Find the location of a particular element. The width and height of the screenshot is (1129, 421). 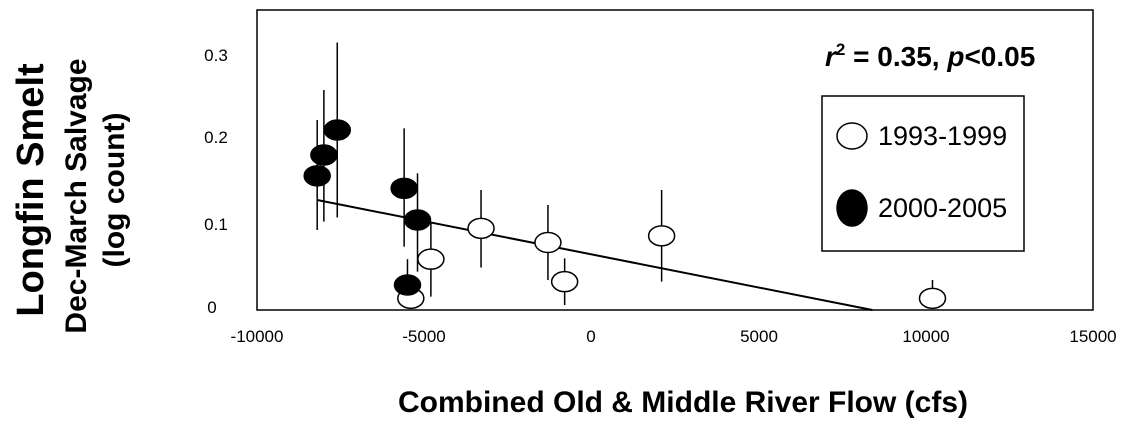

x-tick-label-5: 15000 is located at coordinates (1092, 336).